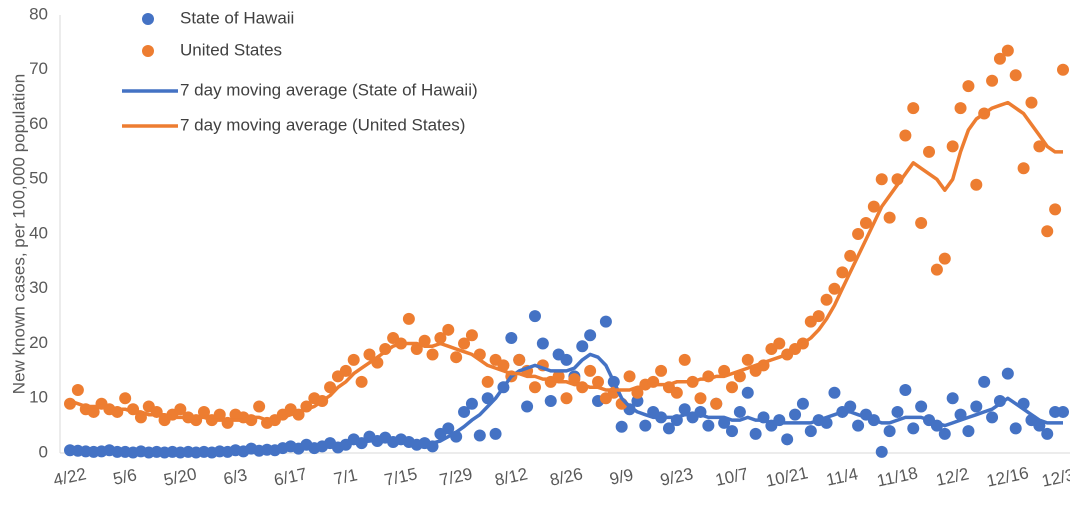 The image size is (1070, 511). Describe the element at coordinates (231, 49) in the screenshot. I see `legend-label: United States` at that location.